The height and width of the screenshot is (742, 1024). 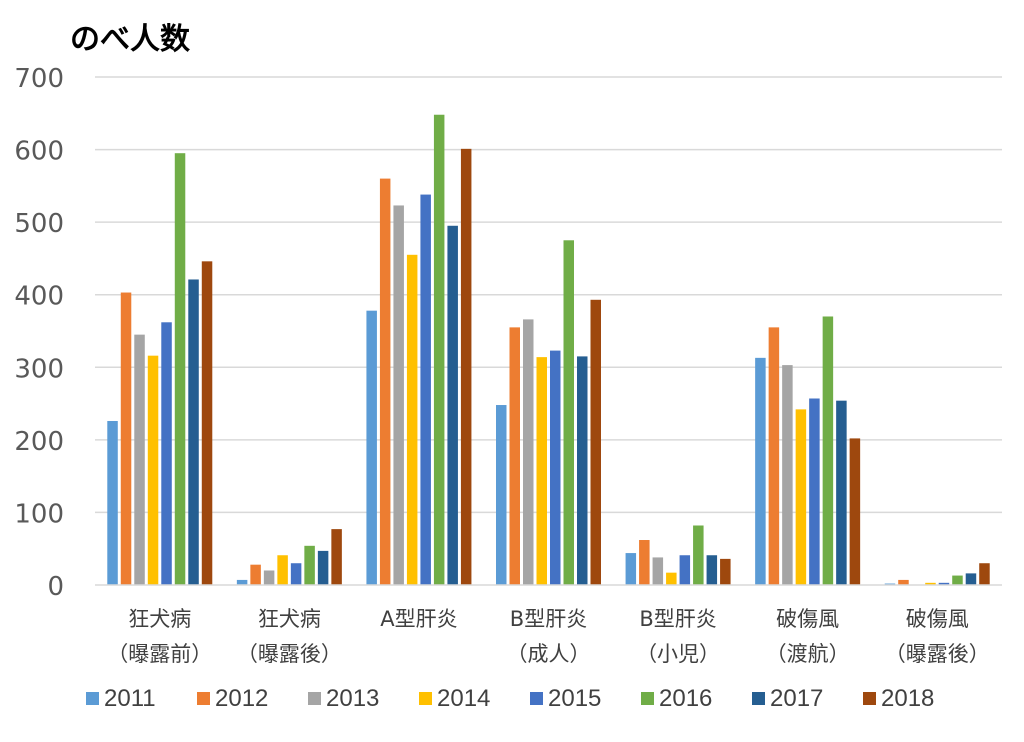 What do you see at coordinates (55, 587) in the screenshot?
I see `y-tick-label: 0` at bounding box center [55, 587].